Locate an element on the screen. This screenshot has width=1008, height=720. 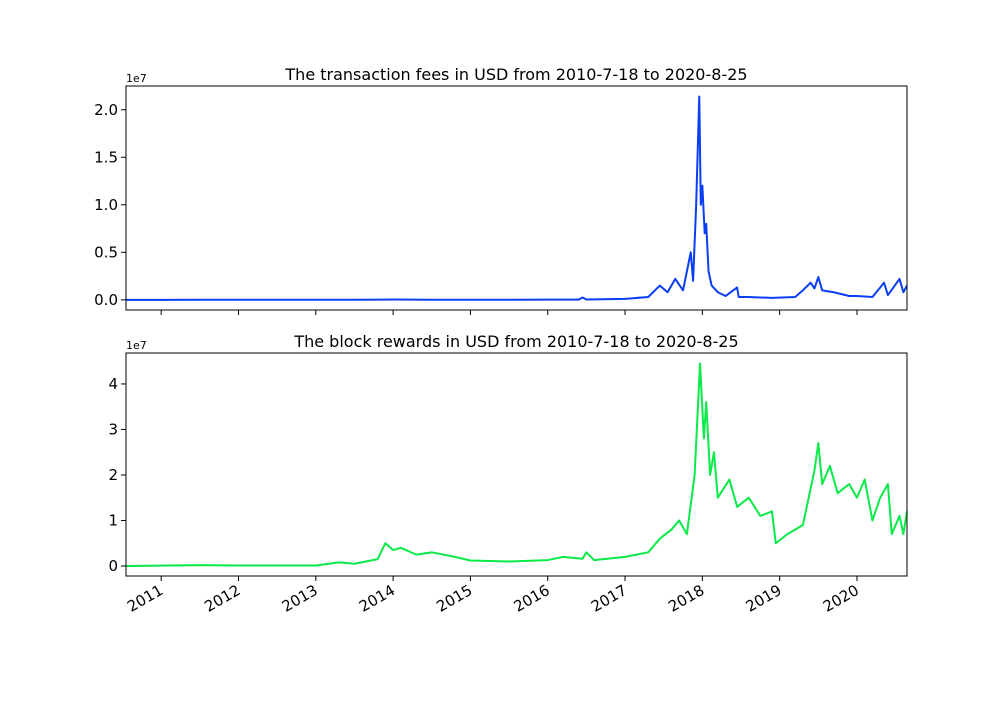
x-tick-label: 2015 is located at coordinates (454, 598).